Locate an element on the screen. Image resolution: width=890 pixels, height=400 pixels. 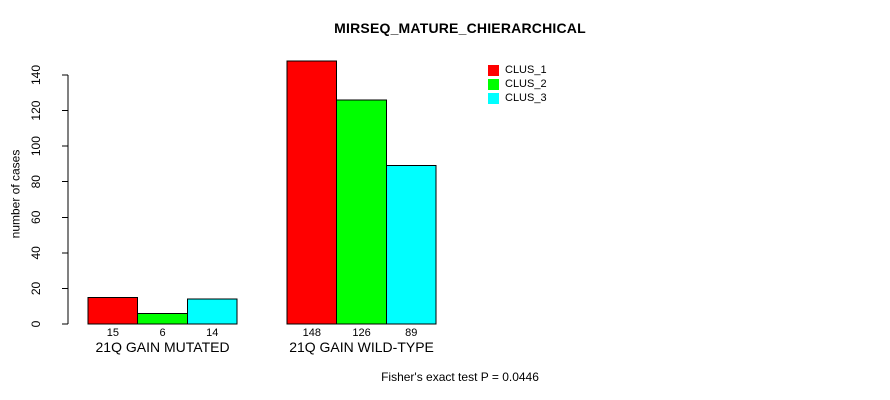
bar-value-label: 89 is located at coordinates (411, 333).